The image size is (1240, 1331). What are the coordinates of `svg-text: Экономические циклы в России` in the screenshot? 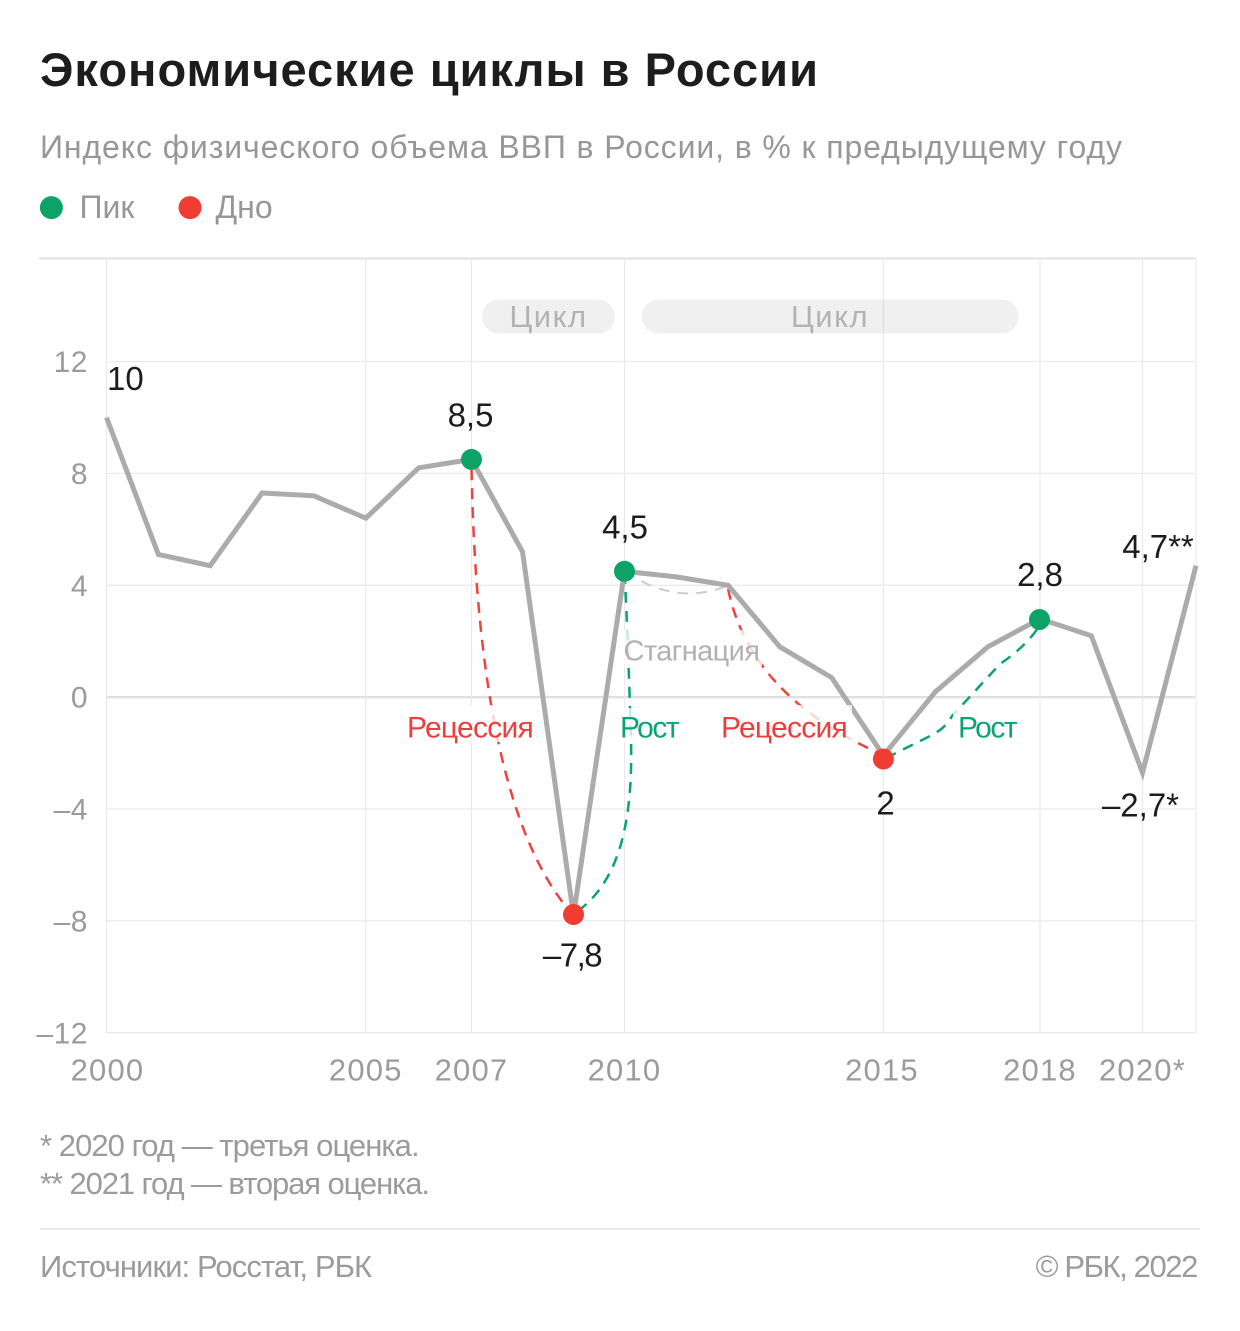 It's located at (429, 69).